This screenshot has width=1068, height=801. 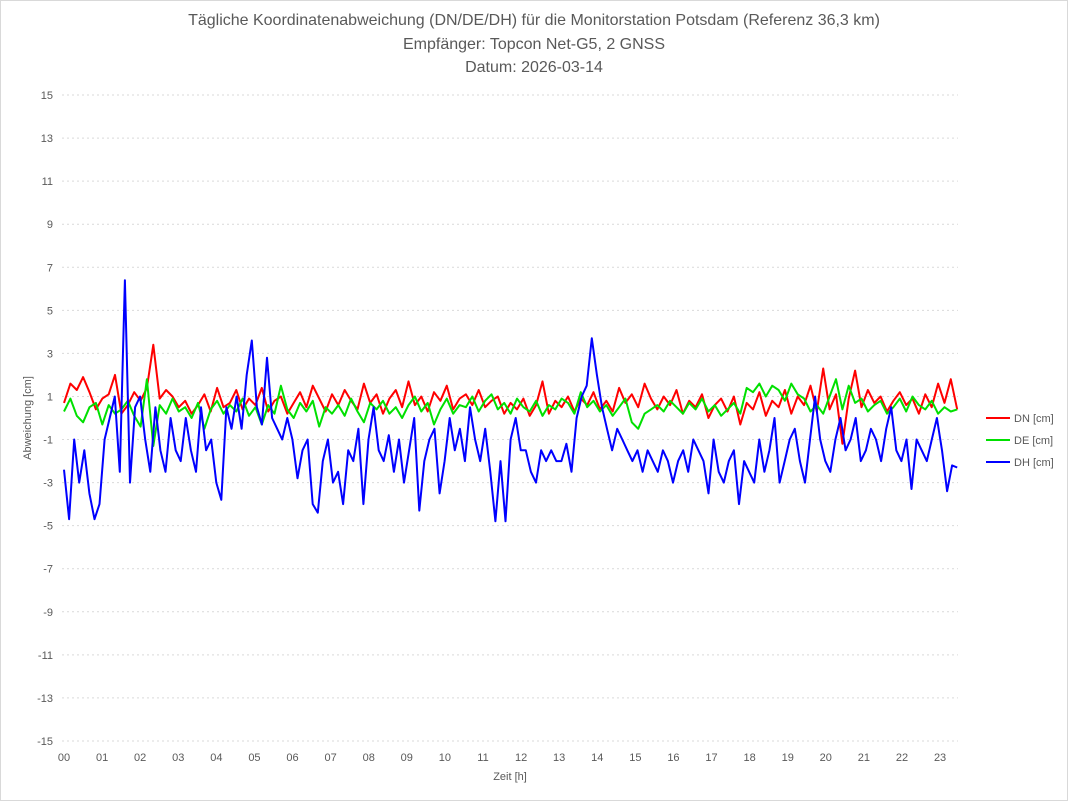 What do you see at coordinates (47, 96) in the screenshot?
I see `y-tick-label: 15` at bounding box center [47, 96].